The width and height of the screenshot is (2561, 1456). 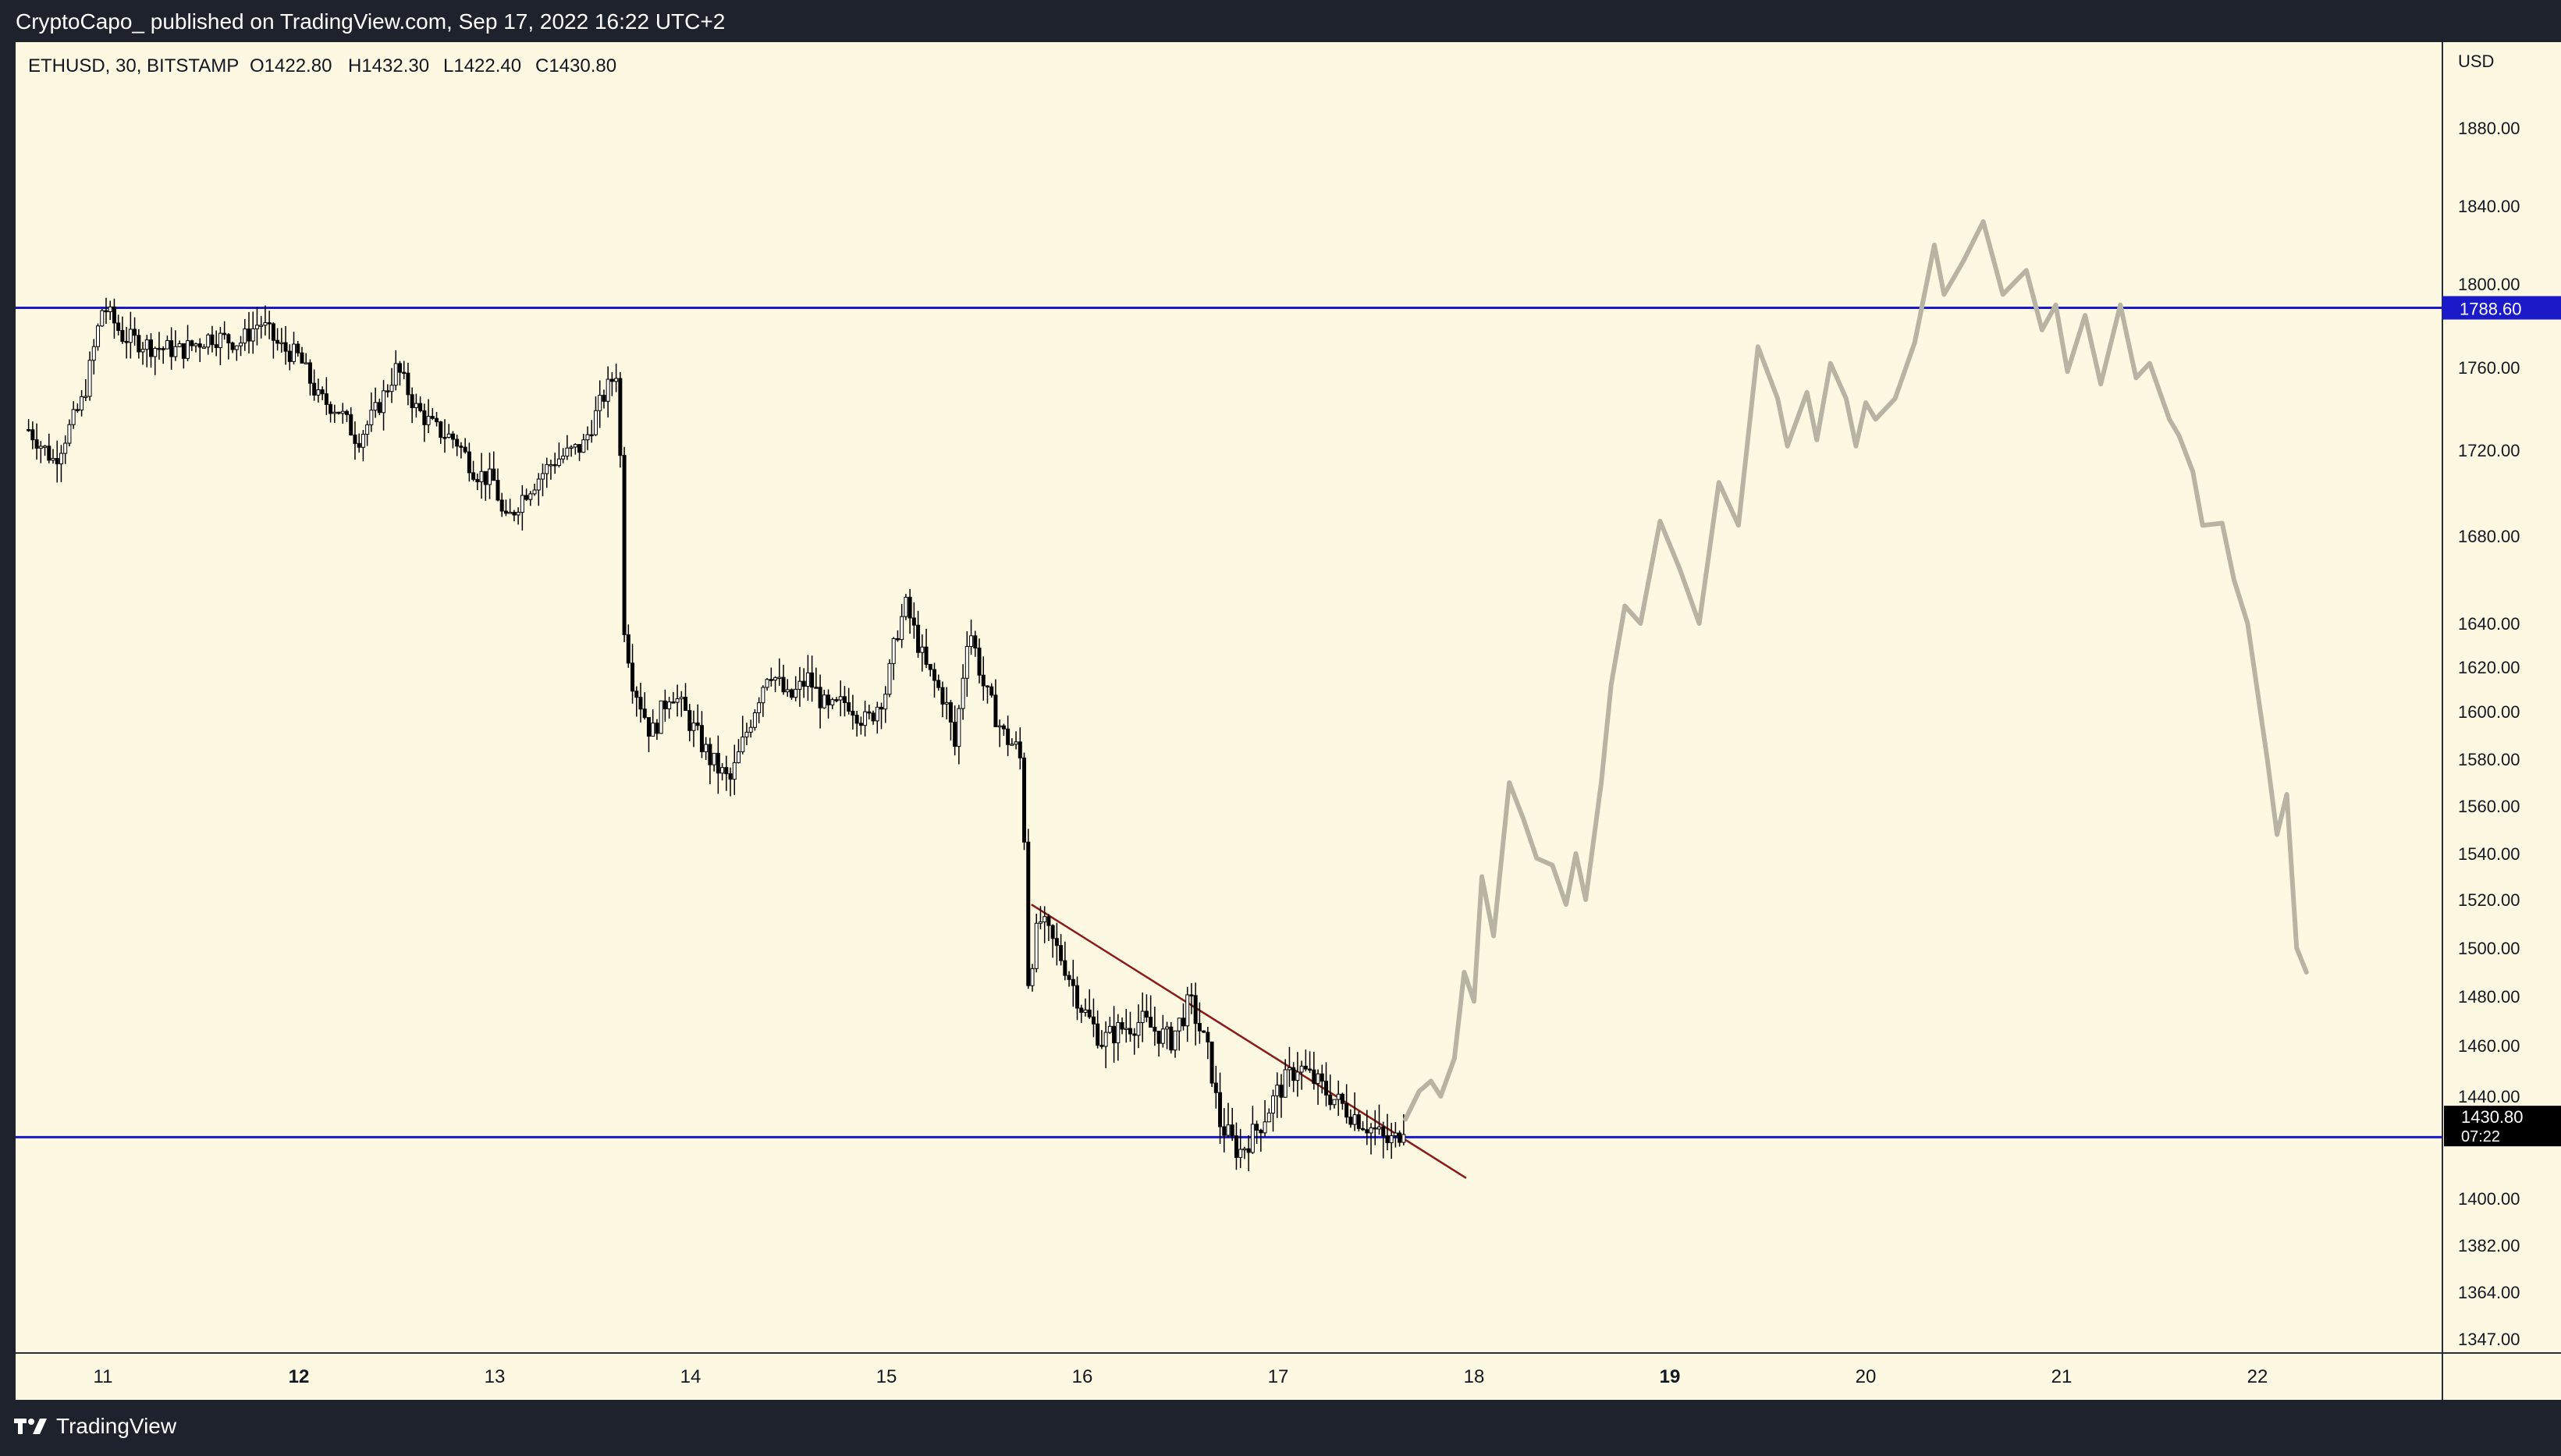 I want to click on horizontal-level-badge, so click(x=2501, y=308).